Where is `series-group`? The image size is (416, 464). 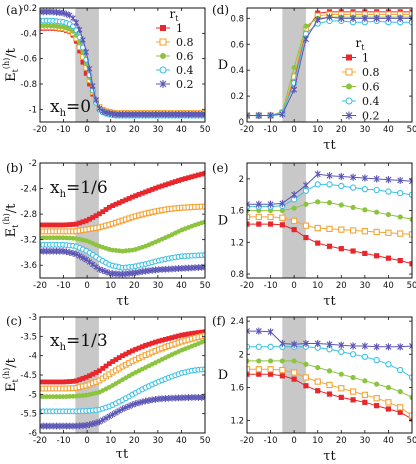 series-group is located at coordinates (122, 379).